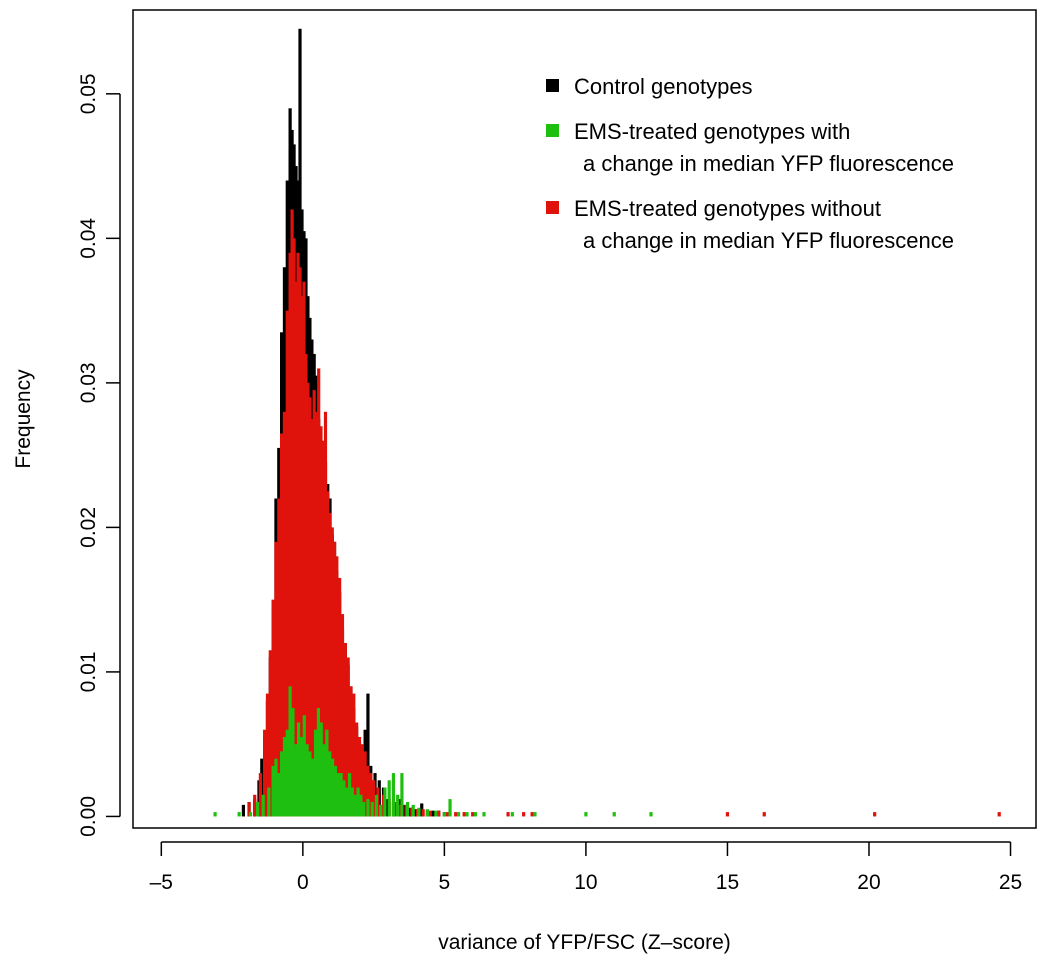 The image size is (1046, 957). I want to click on x-tick-label: –5, so click(161, 882).